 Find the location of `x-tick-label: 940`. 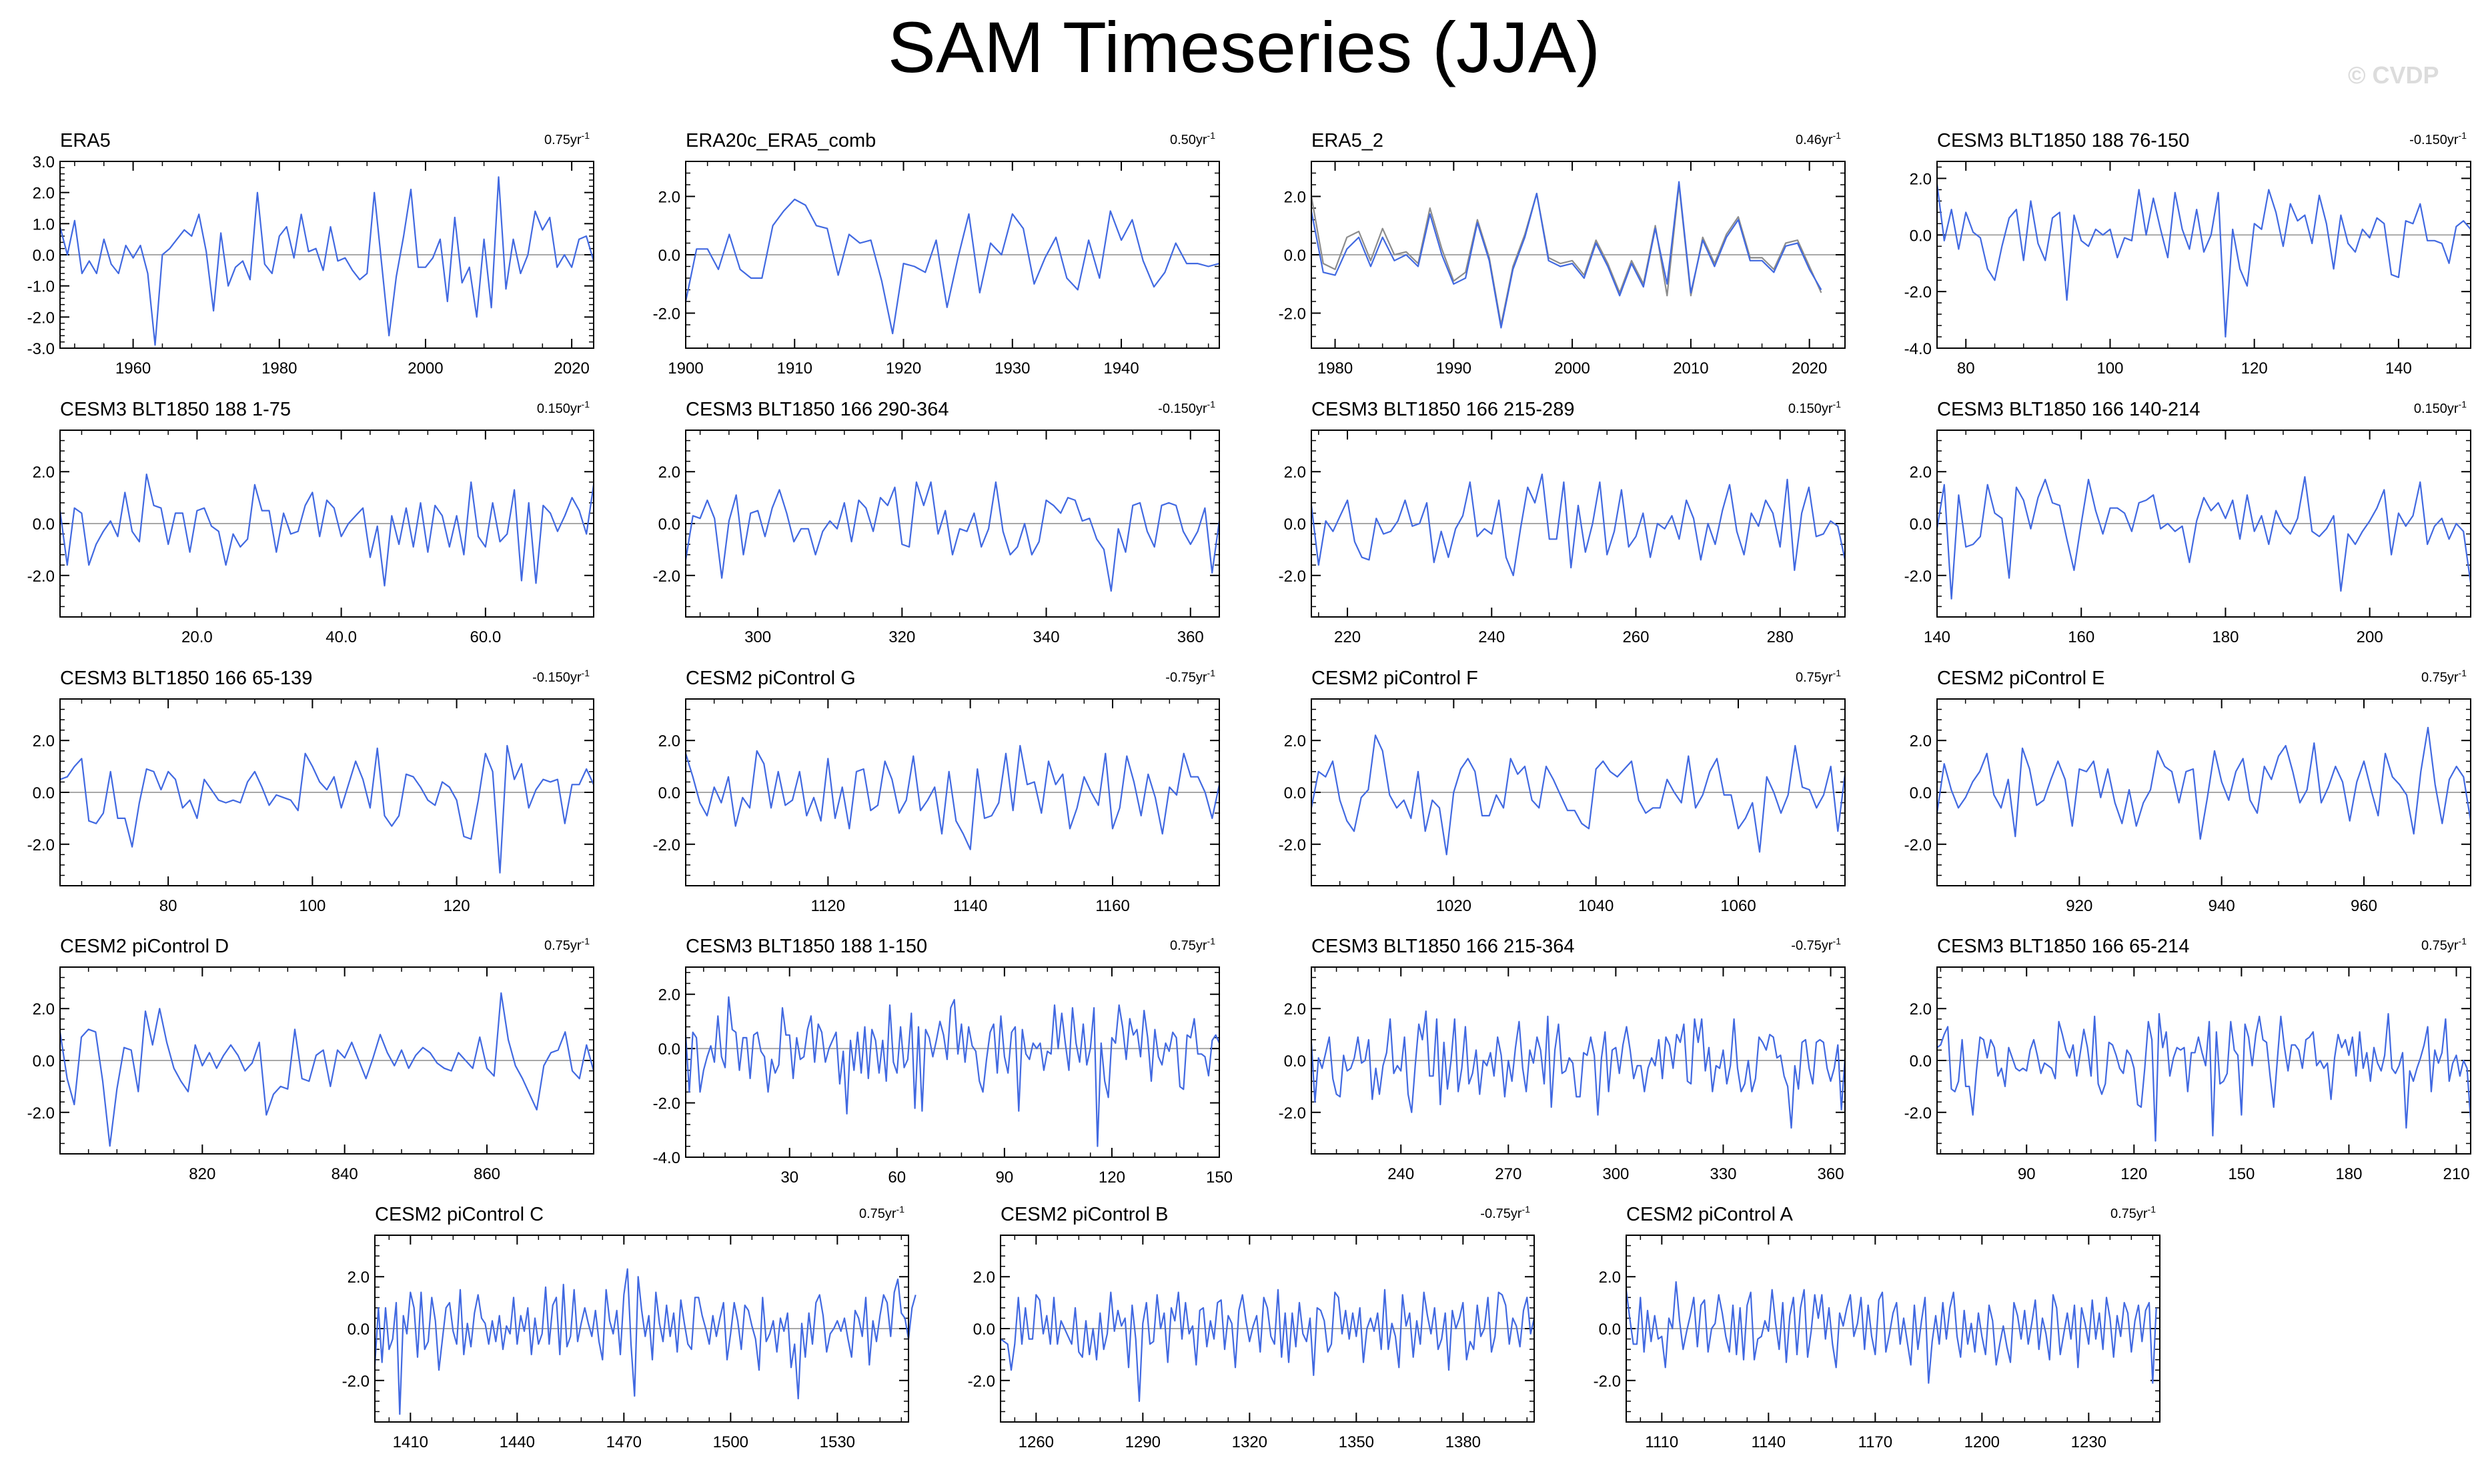

x-tick-label: 940 is located at coordinates (2222, 906).